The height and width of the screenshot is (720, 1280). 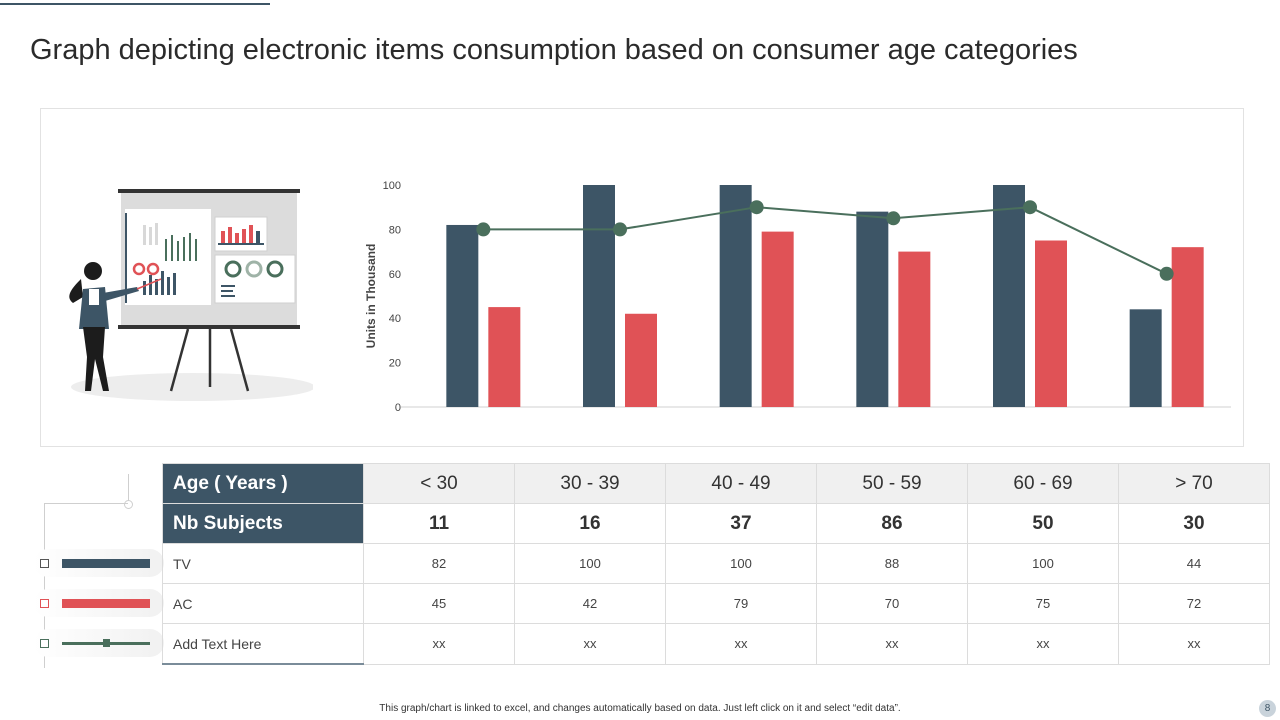 What do you see at coordinates (86, 503) in the screenshot?
I see `legend-connector-h` at bounding box center [86, 503].